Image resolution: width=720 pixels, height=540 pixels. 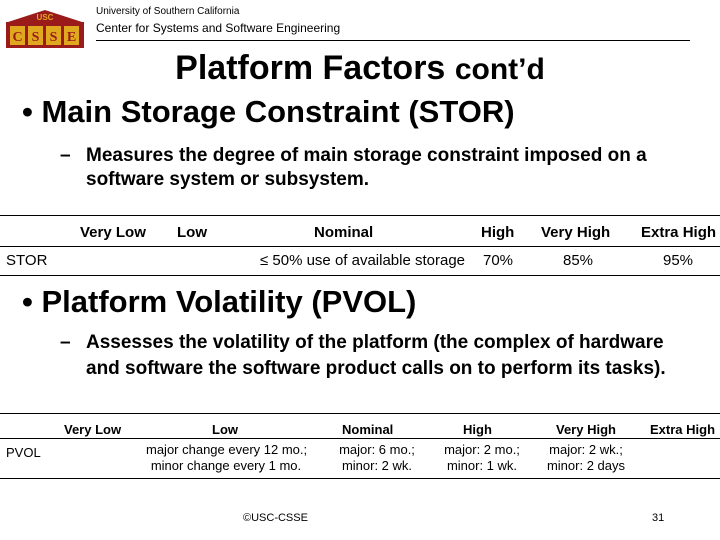 I want to click on pvol-cell-high-line2: minor: 1 wk., so click(x=482, y=465).